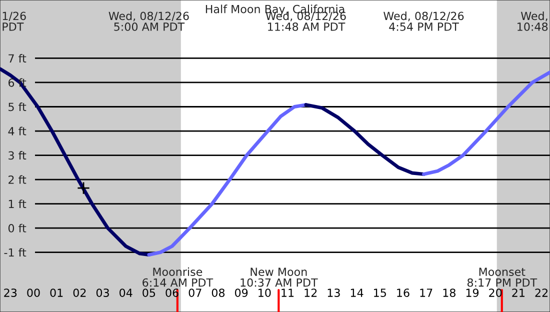 This screenshot has width=550, height=312. I want to click on y-tick-label: 2 ft, so click(17, 179).